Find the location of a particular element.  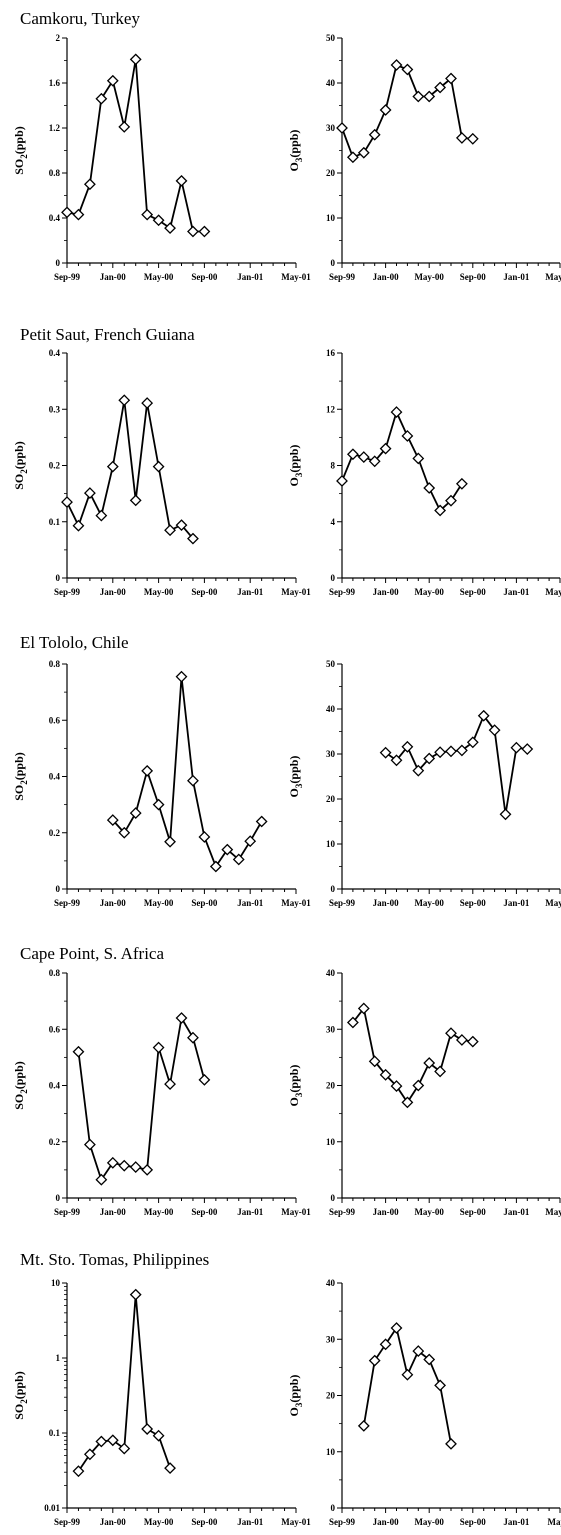

y-tick-label: 20 is located at coordinates (331, 1086).